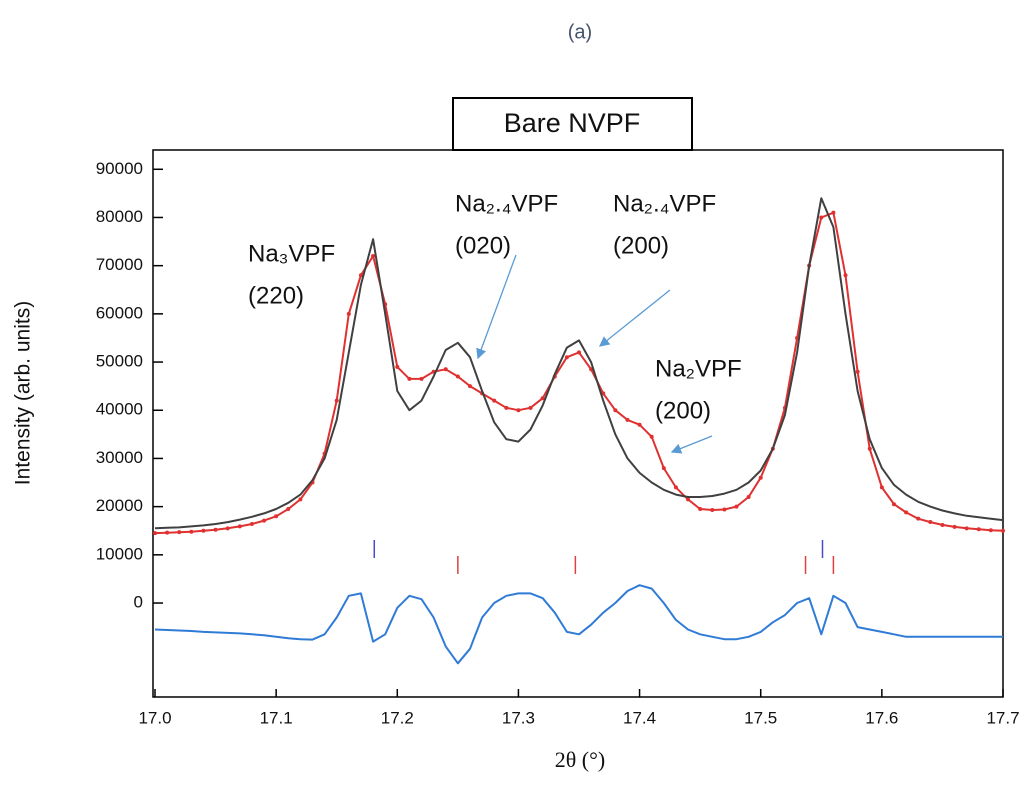  Describe the element at coordinates (23, 393) in the screenshot. I see `y-axis-label: Intensity (arb. units)` at that location.